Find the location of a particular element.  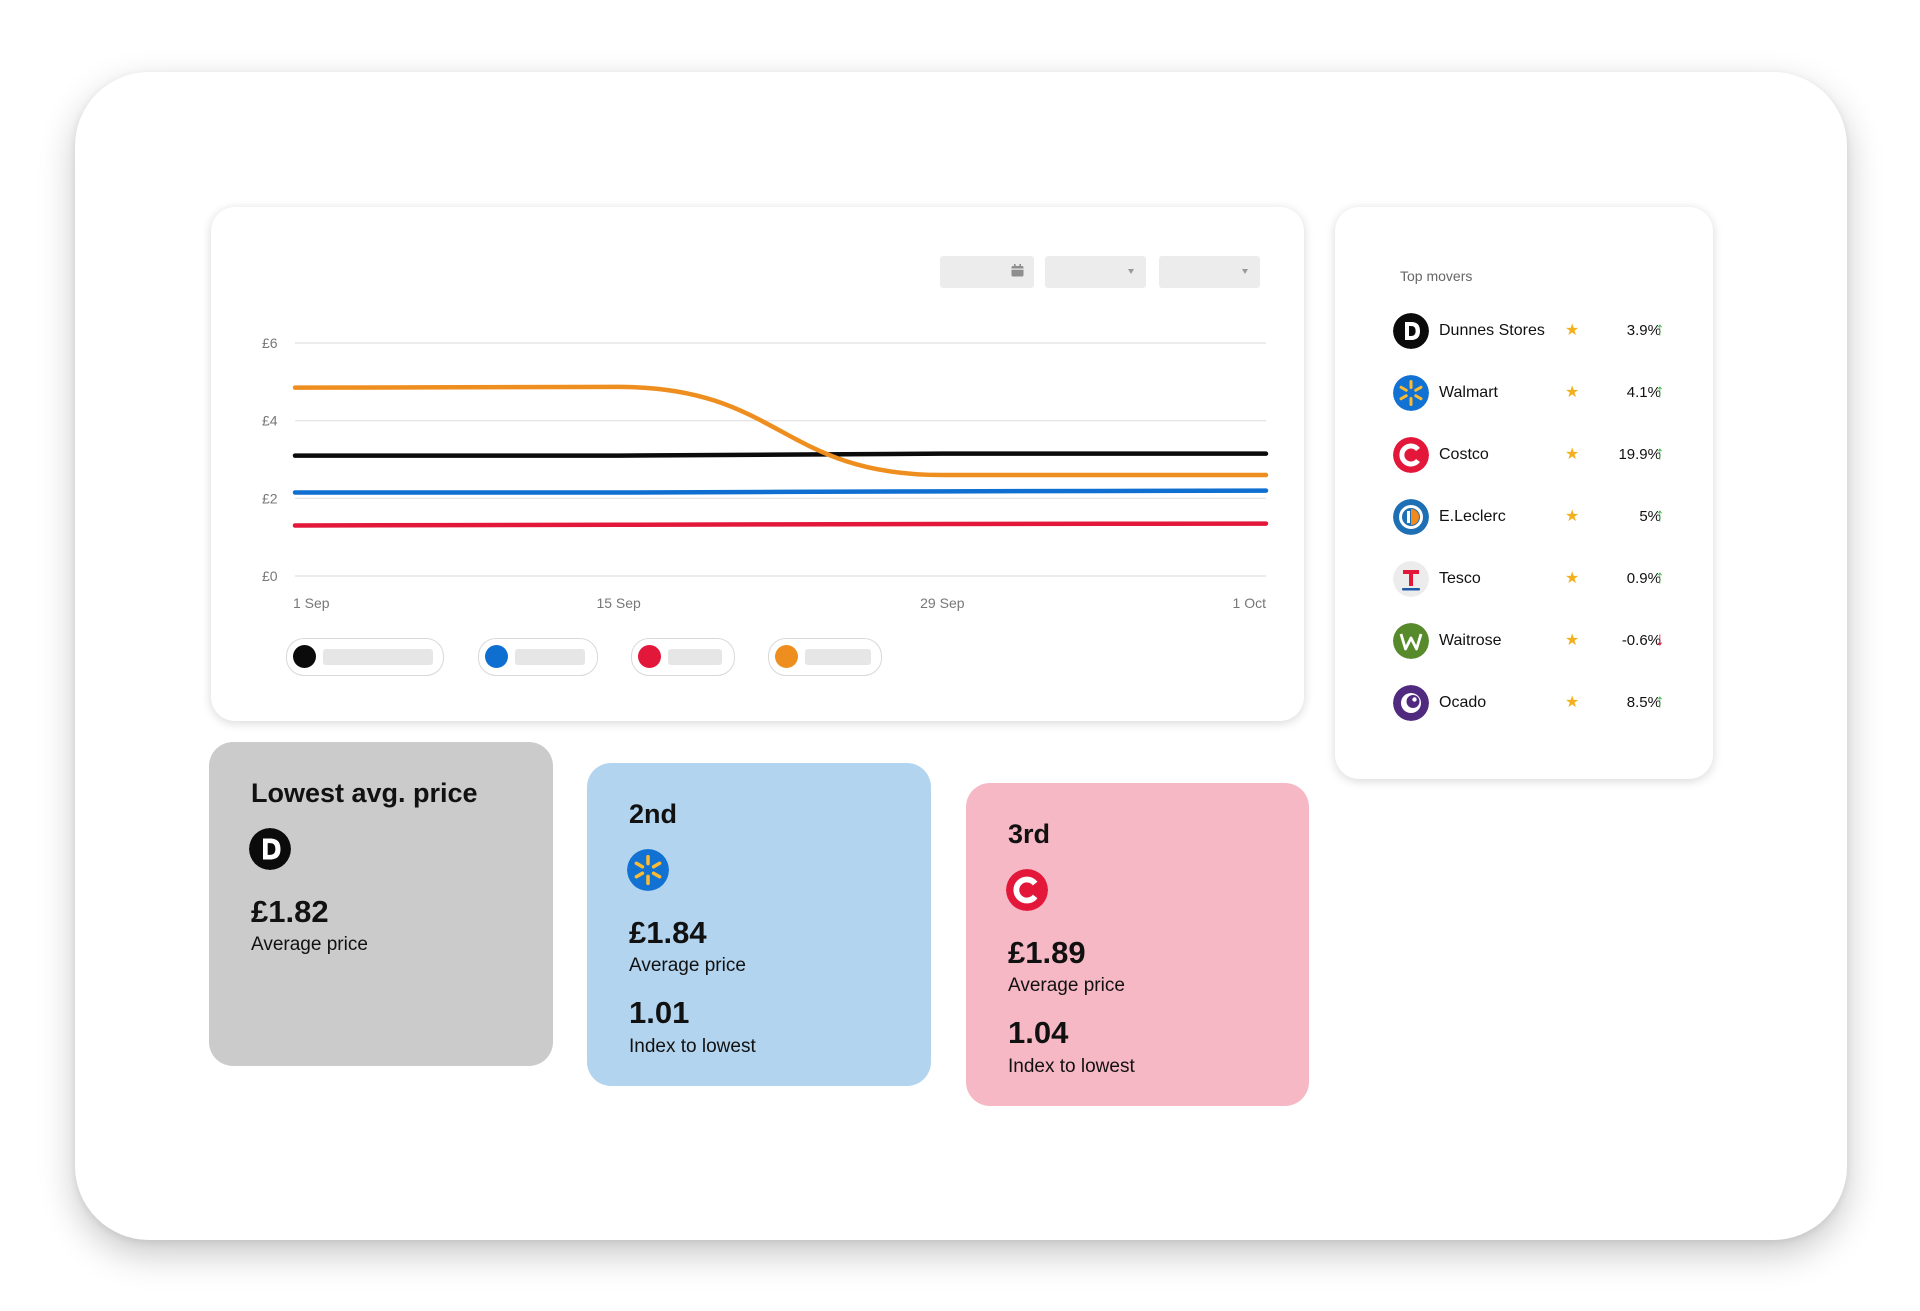

stat-title: Lowest avg. price is located at coordinates (364, 793).